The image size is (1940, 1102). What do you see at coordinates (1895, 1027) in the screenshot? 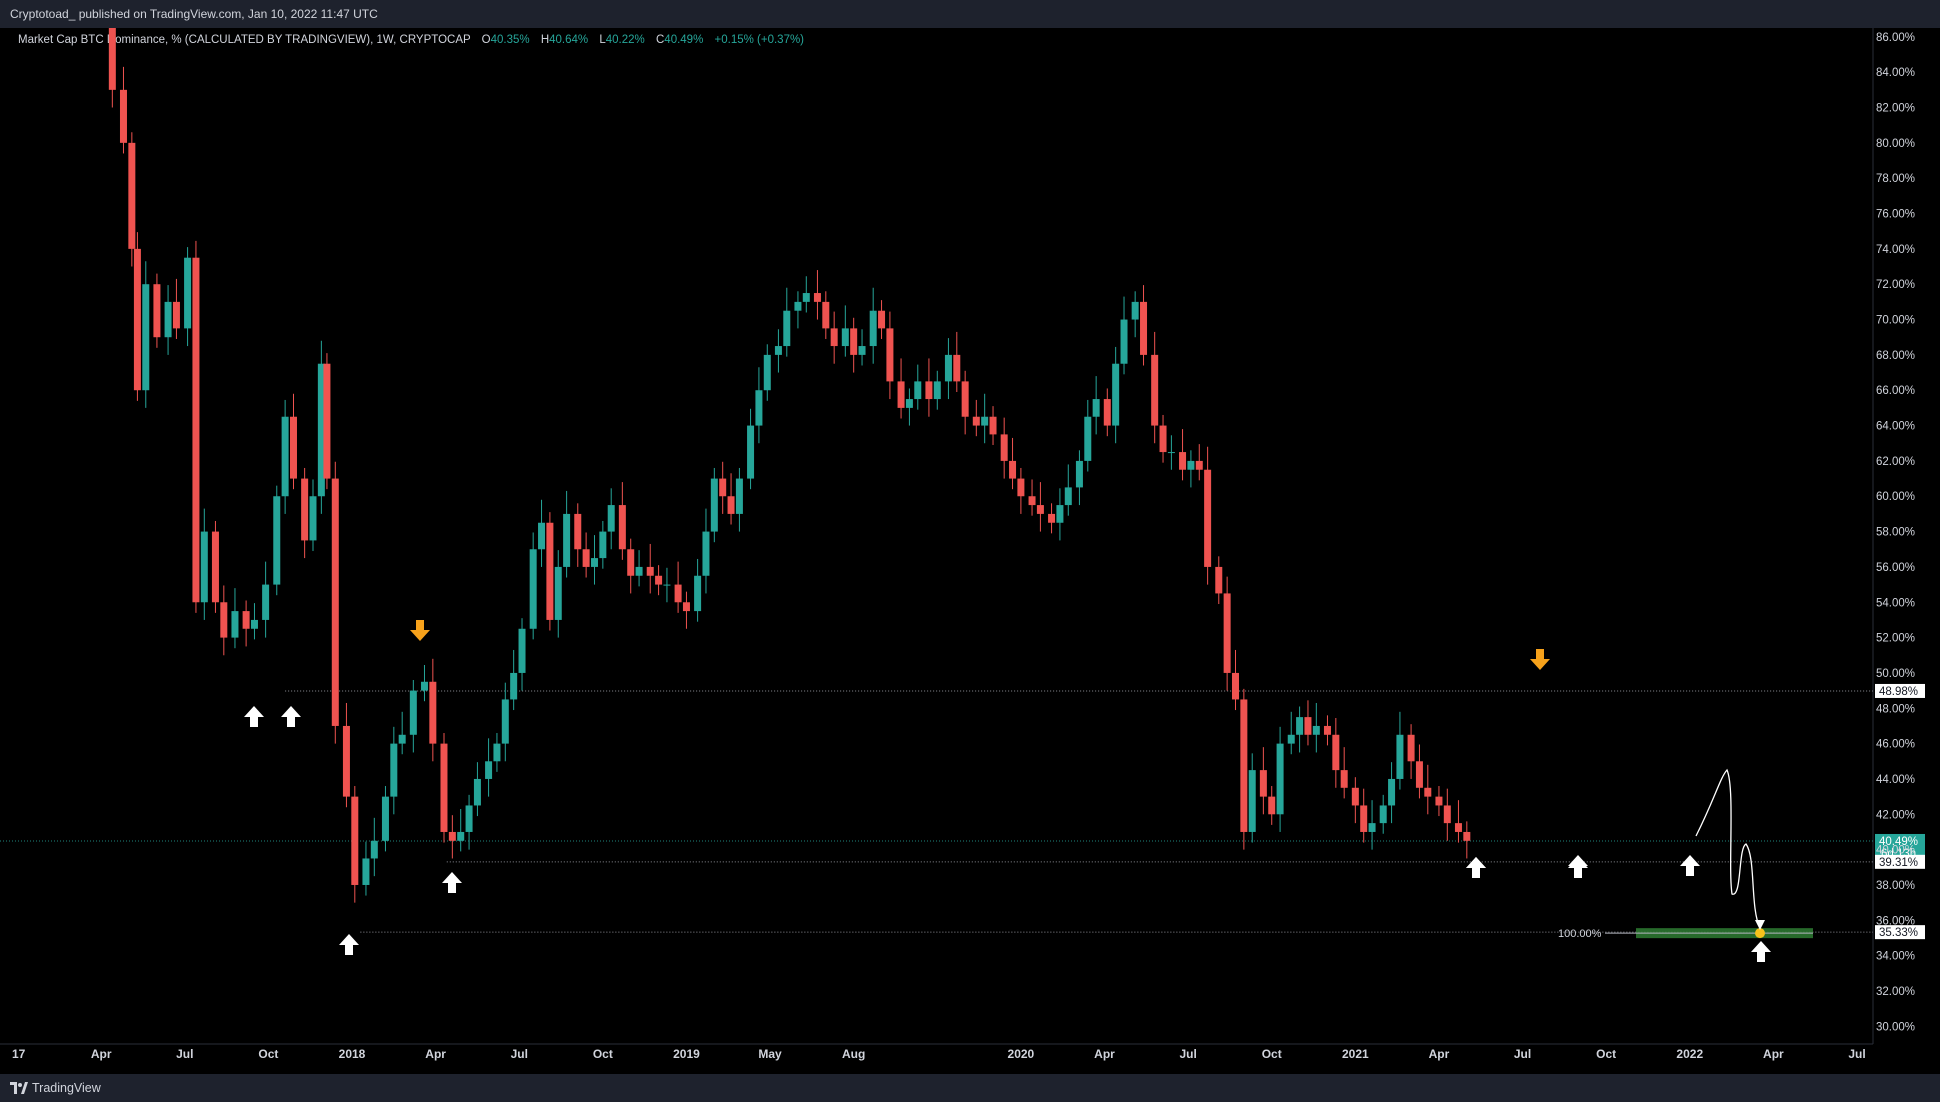
I see `price-tick-label: 30.00%` at bounding box center [1895, 1027].